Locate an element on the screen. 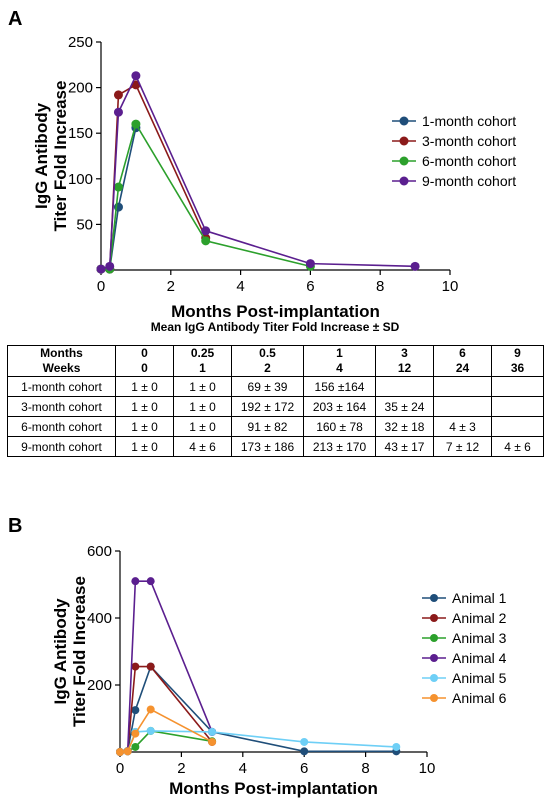 This screenshot has width=550, height=806. header-weeks-0: Weeks is located at coordinates (61, 368).